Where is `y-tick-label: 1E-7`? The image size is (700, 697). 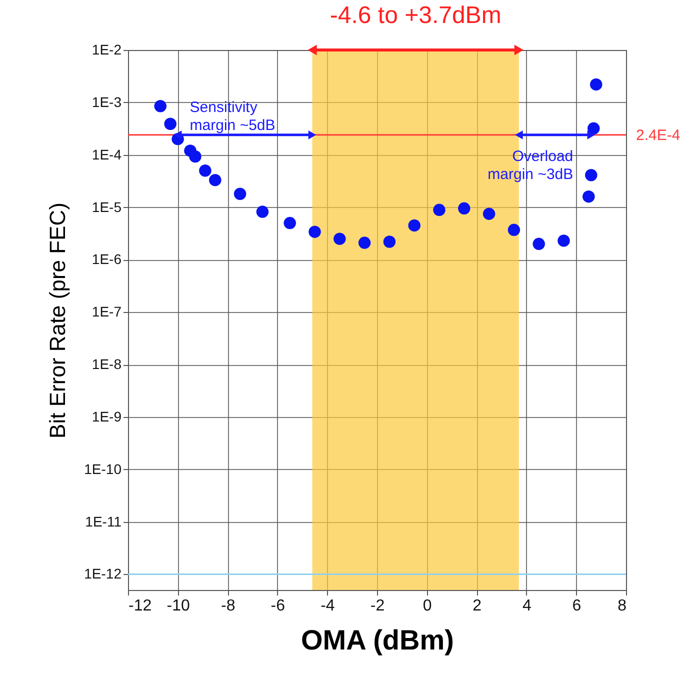 y-tick-label: 1E-7 is located at coordinates (107, 312).